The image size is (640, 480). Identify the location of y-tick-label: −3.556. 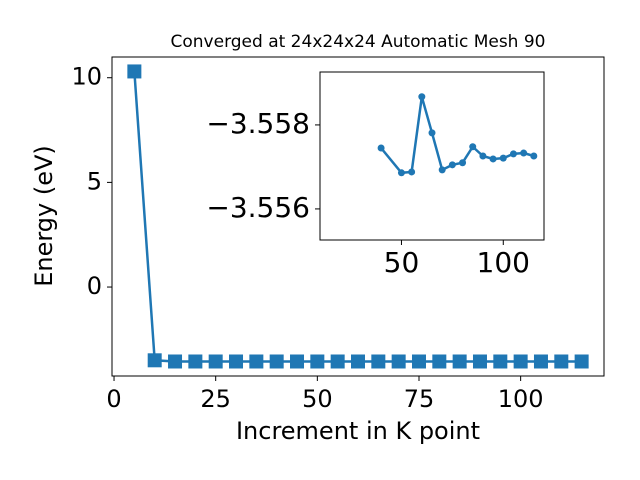
(258, 207).